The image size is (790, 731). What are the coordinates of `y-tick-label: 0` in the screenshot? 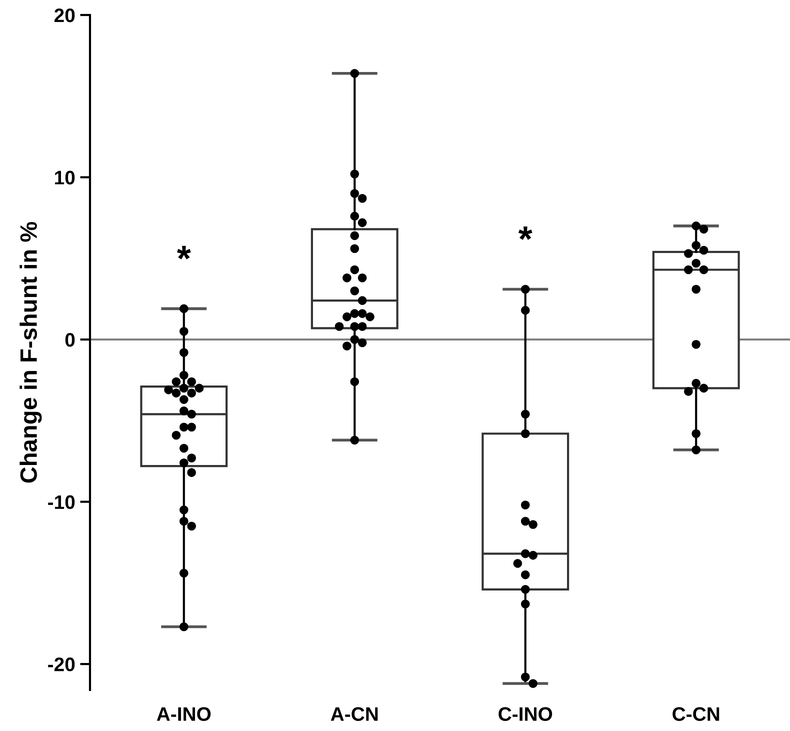 It's located at (70, 339).